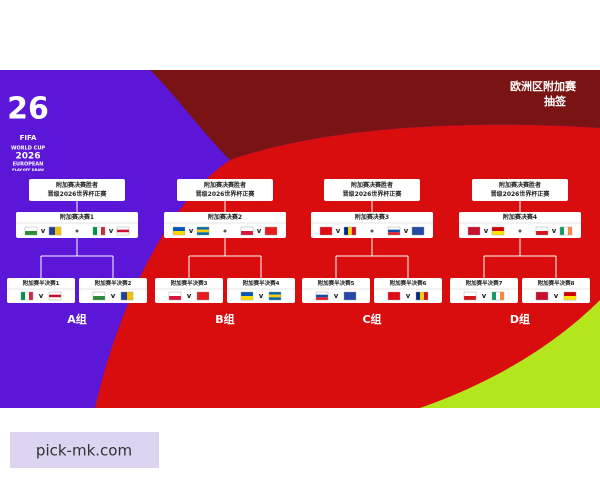 This screenshot has width=600, height=480. What do you see at coordinates (556, 283) in the screenshot?
I see `semi-title: 附加赛半决赛8` at bounding box center [556, 283].